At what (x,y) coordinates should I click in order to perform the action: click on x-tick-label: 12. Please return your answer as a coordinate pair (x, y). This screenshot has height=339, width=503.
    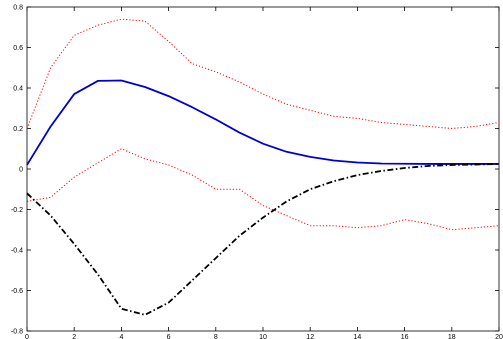
    Looking at the image, I should click on (310, 336).